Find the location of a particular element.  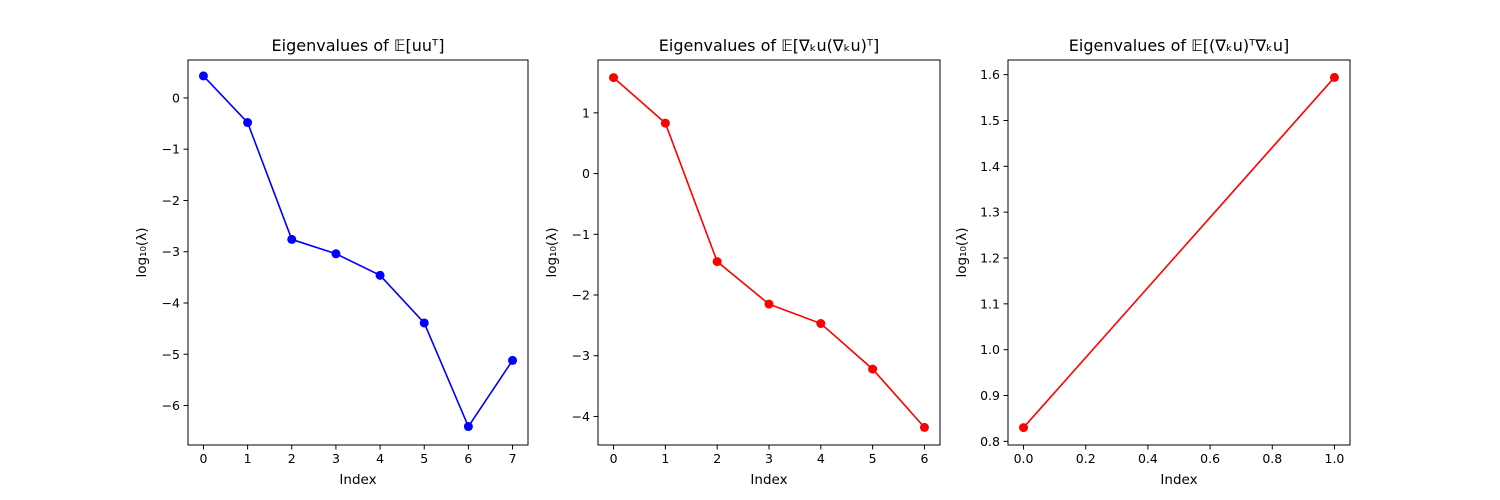

y-tick-label: 1.1 is located at coordinates (990, 303).